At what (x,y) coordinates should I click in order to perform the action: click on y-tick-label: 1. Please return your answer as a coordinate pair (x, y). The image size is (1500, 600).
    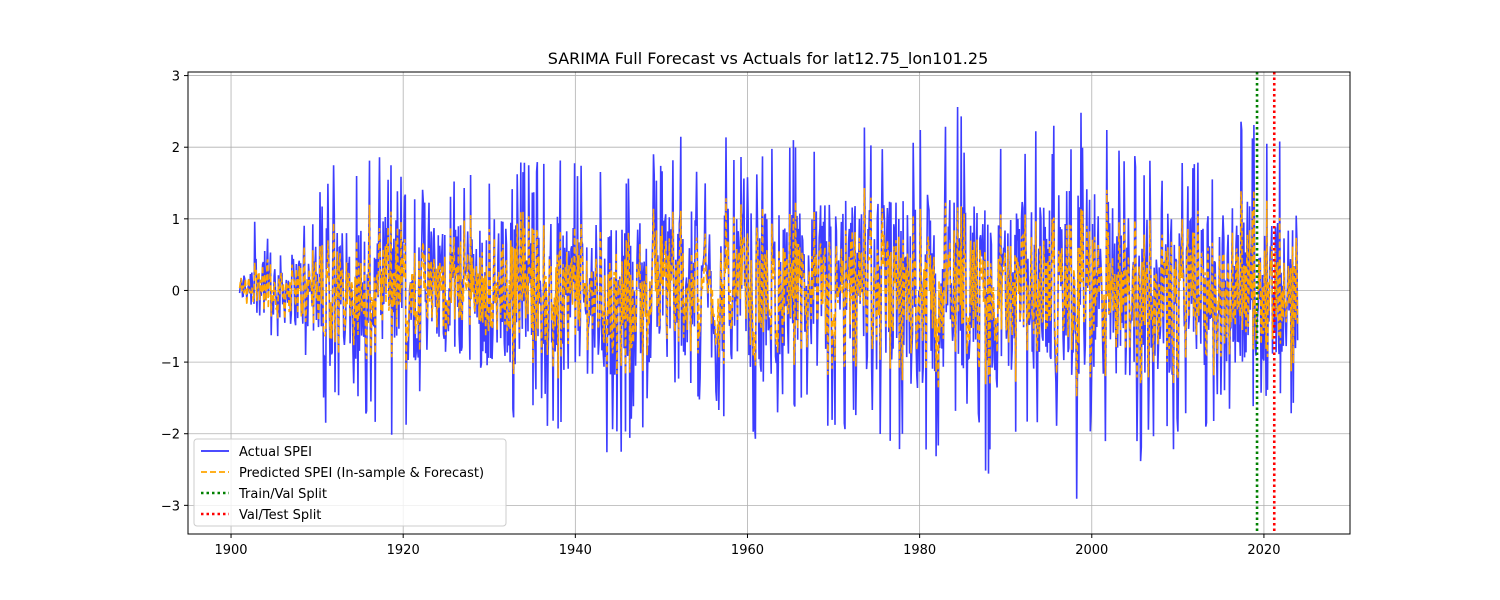
    Looking at the image, I should click on (176, 220).